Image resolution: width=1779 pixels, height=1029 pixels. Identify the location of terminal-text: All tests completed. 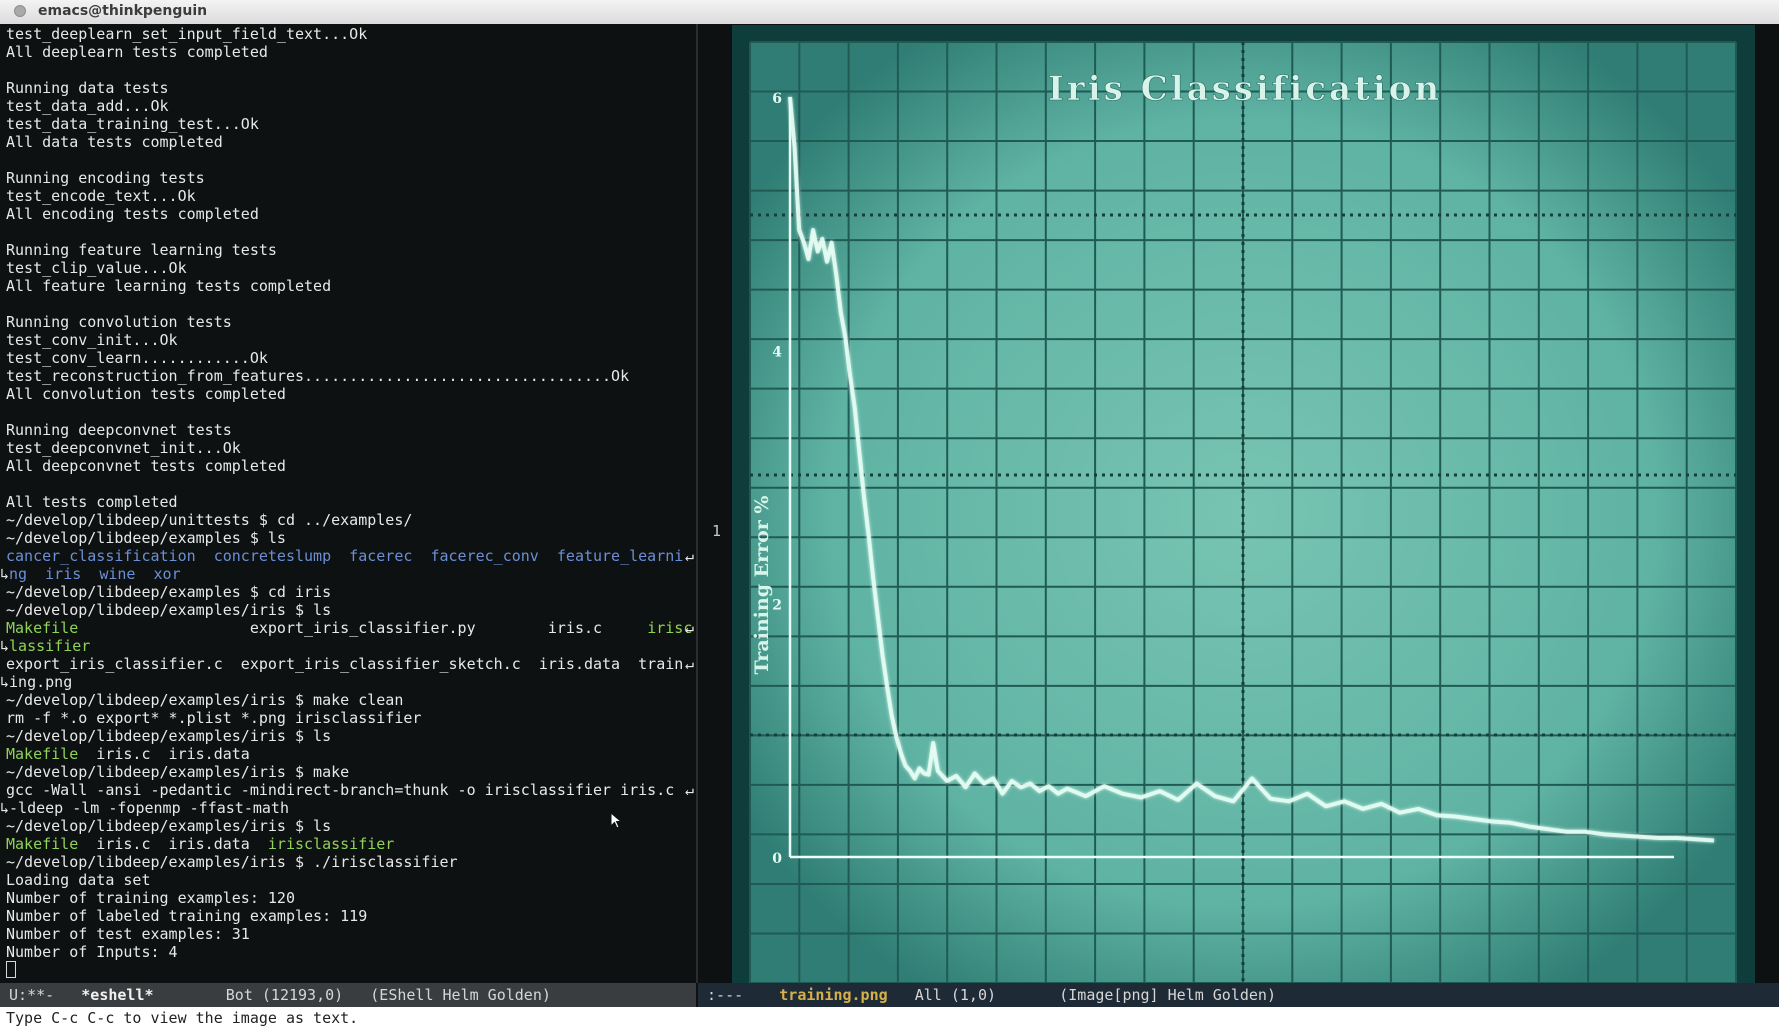
(92, 502).